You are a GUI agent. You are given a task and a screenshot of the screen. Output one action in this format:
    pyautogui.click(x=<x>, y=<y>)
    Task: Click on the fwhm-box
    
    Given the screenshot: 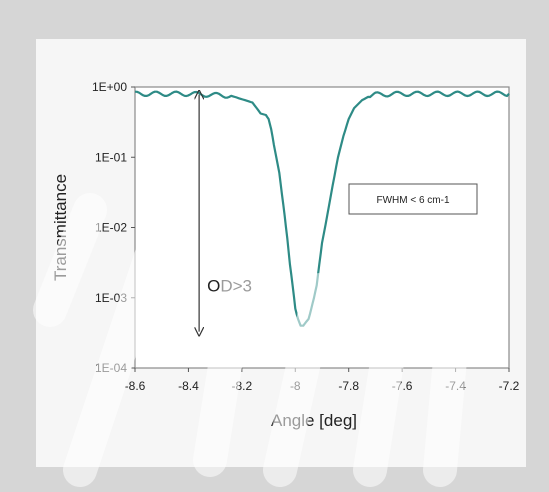 What is the action you would take?
    pyautogui.click(x=413, y=199)
    